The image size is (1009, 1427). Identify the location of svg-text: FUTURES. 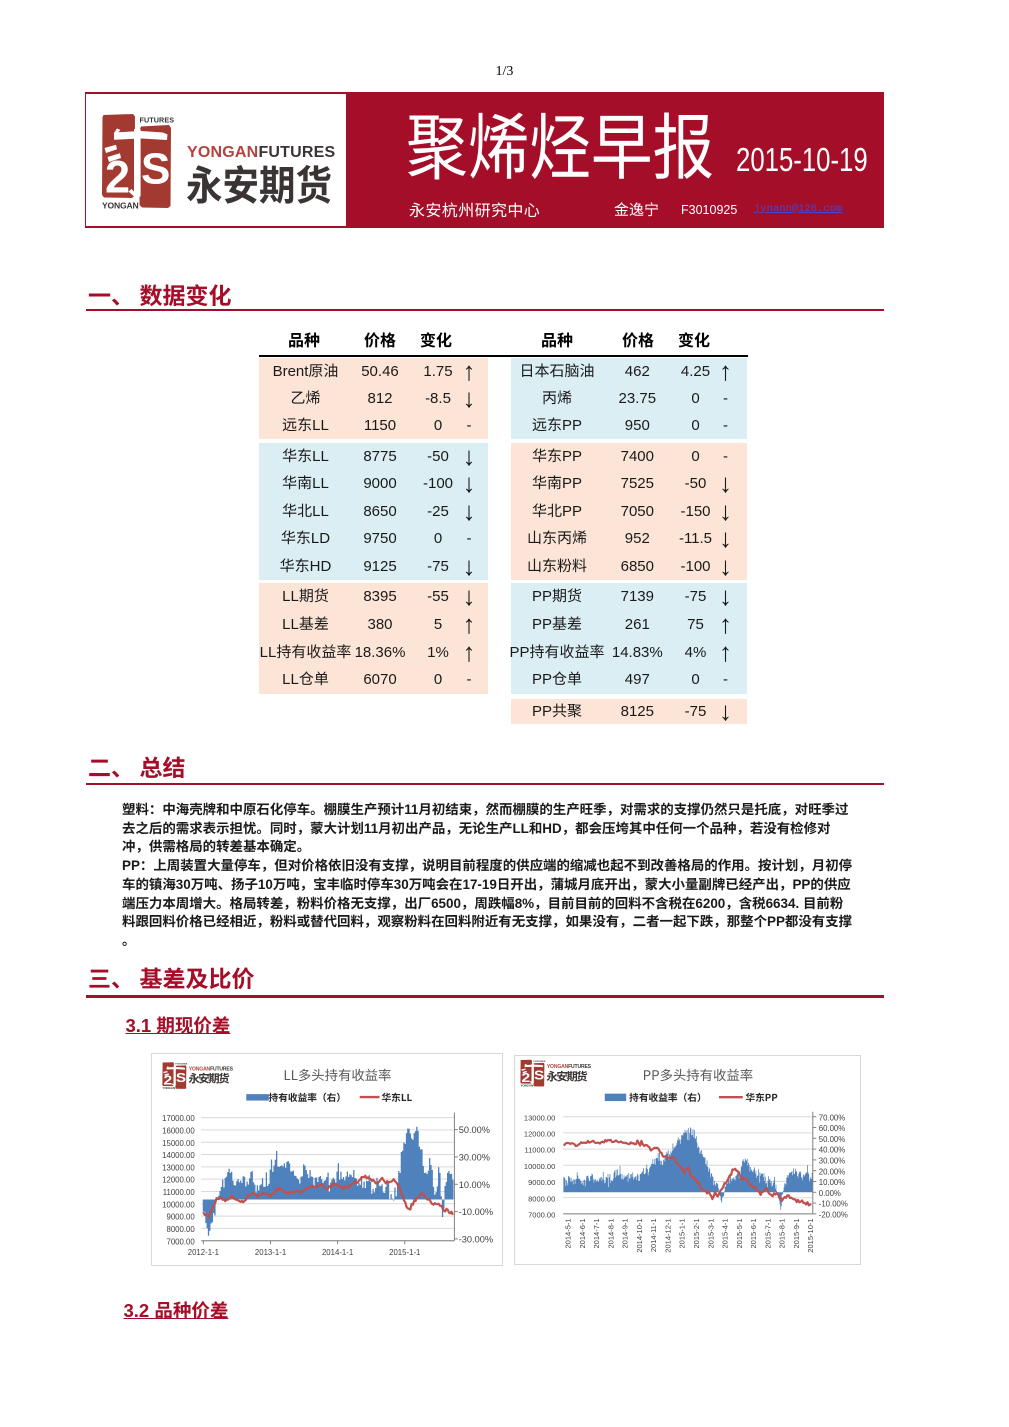
(157, 120).